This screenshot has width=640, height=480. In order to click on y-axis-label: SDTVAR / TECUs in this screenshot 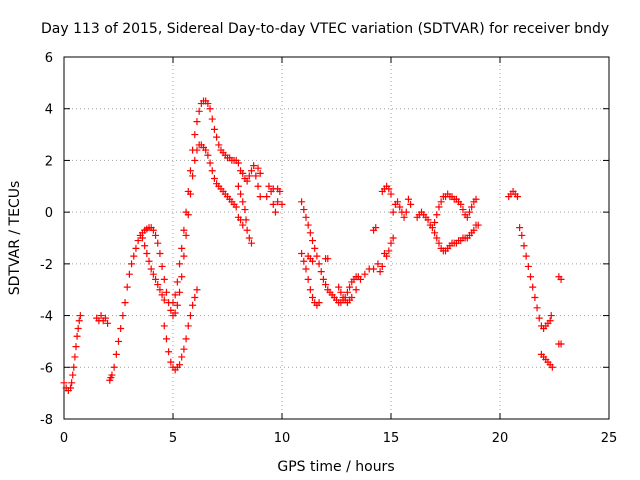, I will do `click(15, 238)`.